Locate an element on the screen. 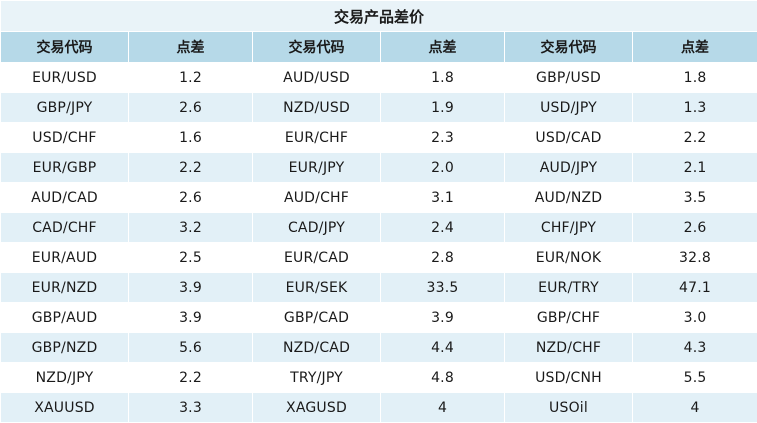  spread-cell: 3.1 is located at coordinates (442, 197).